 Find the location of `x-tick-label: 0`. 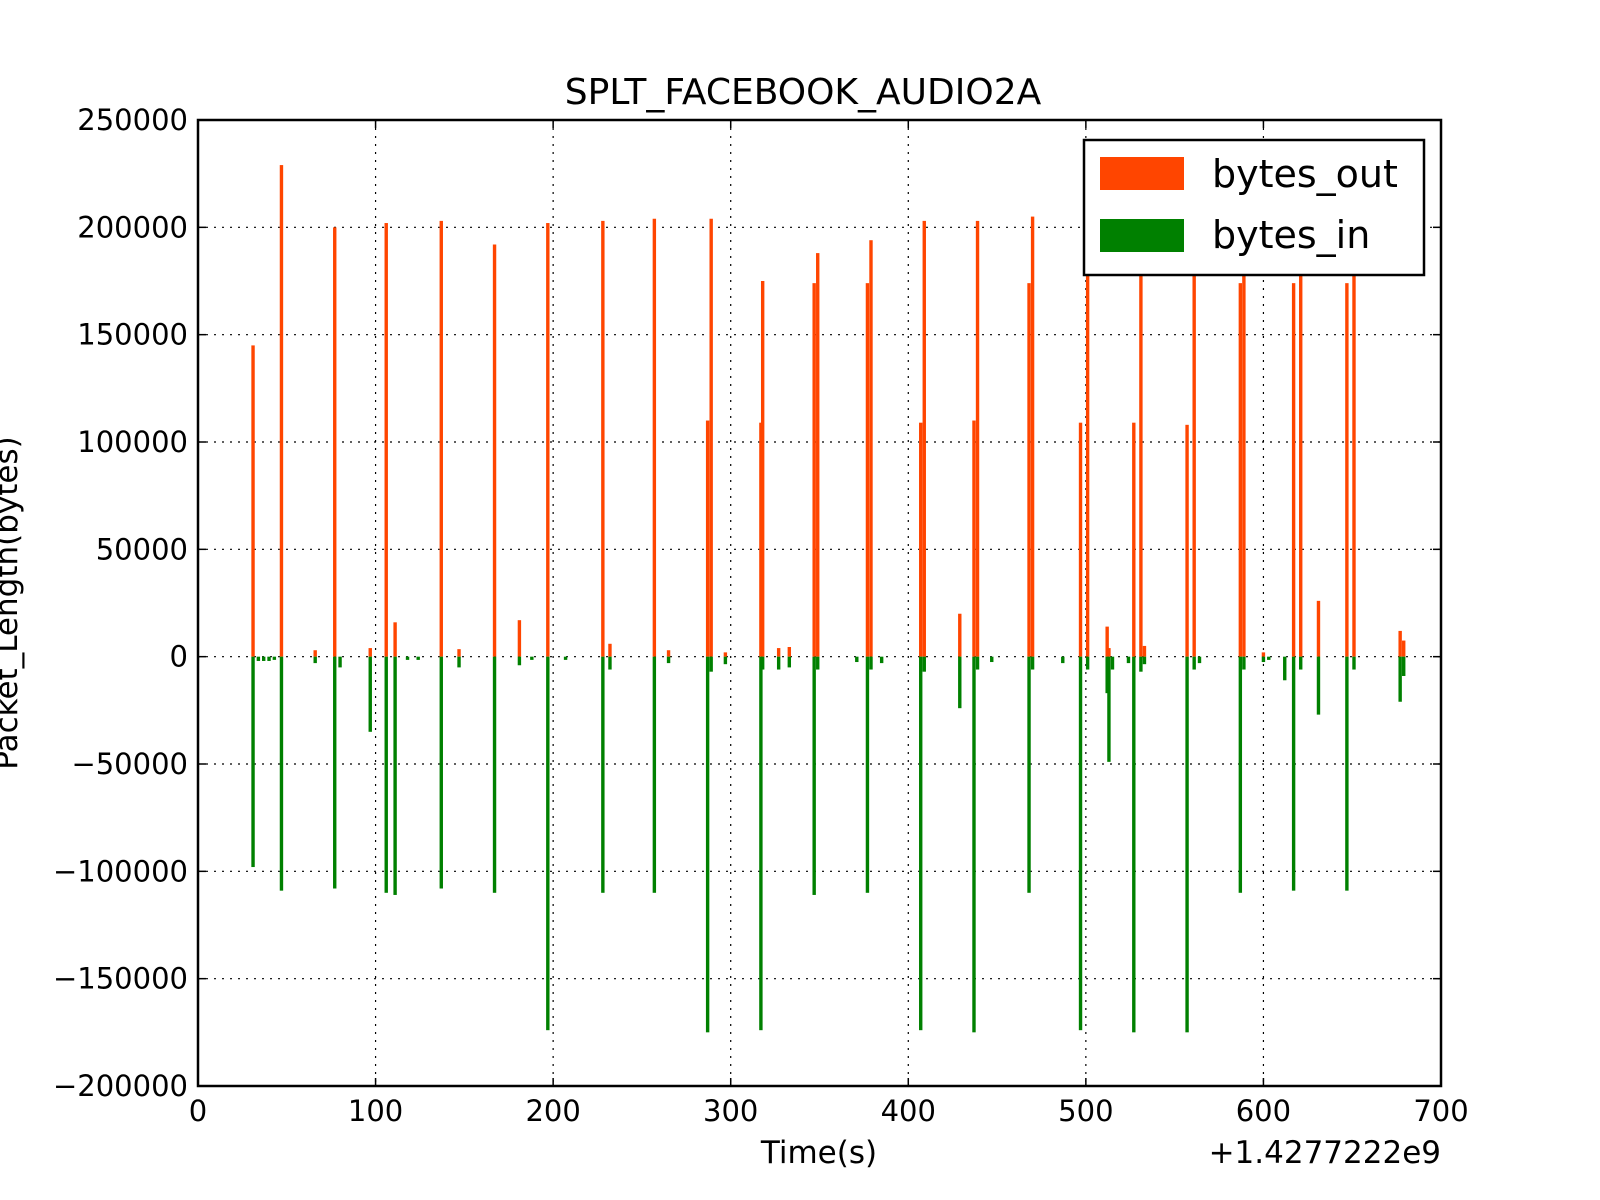

x-tick-label: 0 is located at coordinates (198, 1111).